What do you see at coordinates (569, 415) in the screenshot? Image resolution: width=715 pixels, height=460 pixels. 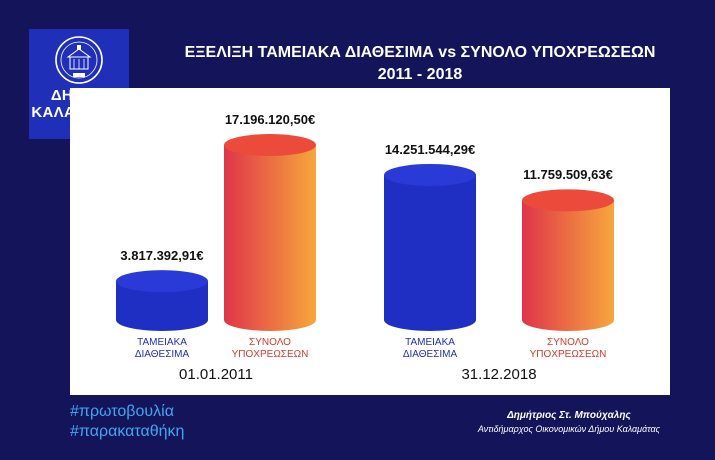 I see `author-name: Δημήτριος Στ. Μπούχαλης` at bounding box center [569, 415].